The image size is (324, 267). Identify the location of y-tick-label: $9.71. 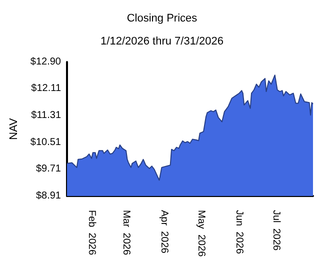
(49, 169).